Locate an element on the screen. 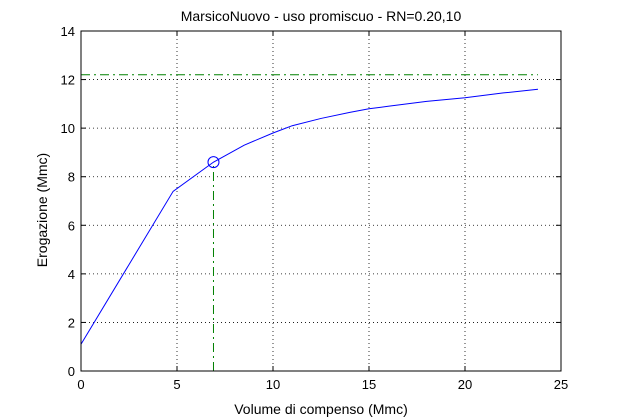 The width and height of the screenshot is (623, 419). highlight-marker is located at coordinates (213, 162).